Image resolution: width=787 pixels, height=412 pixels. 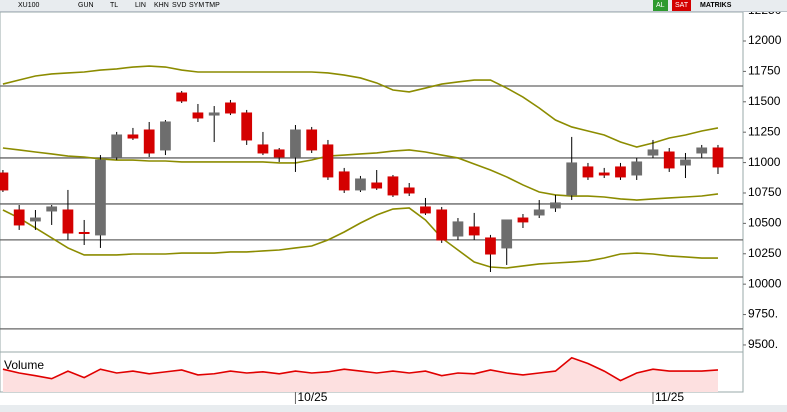 What do you see at coordinates (393, 408) in the screenshot?
I see `status-bar` at bounding box center [393, 408].